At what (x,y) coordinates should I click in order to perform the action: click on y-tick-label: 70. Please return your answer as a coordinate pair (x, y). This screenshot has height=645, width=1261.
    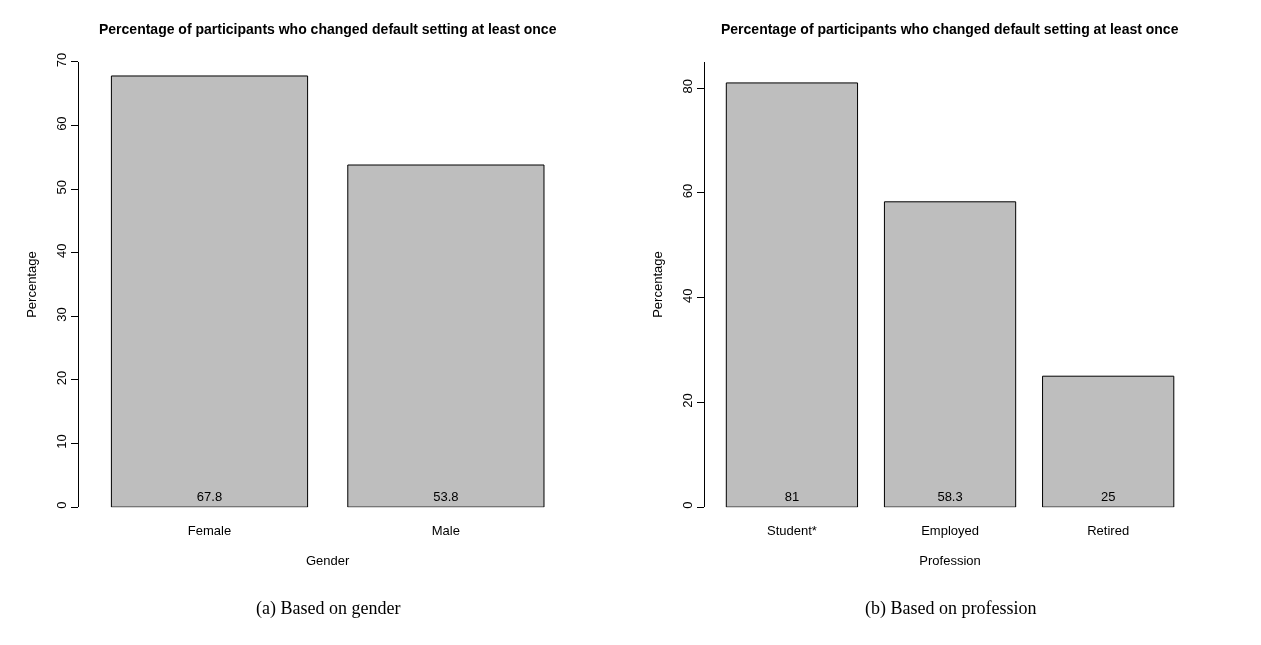
    Looking at the image, I should click on (62, 60).